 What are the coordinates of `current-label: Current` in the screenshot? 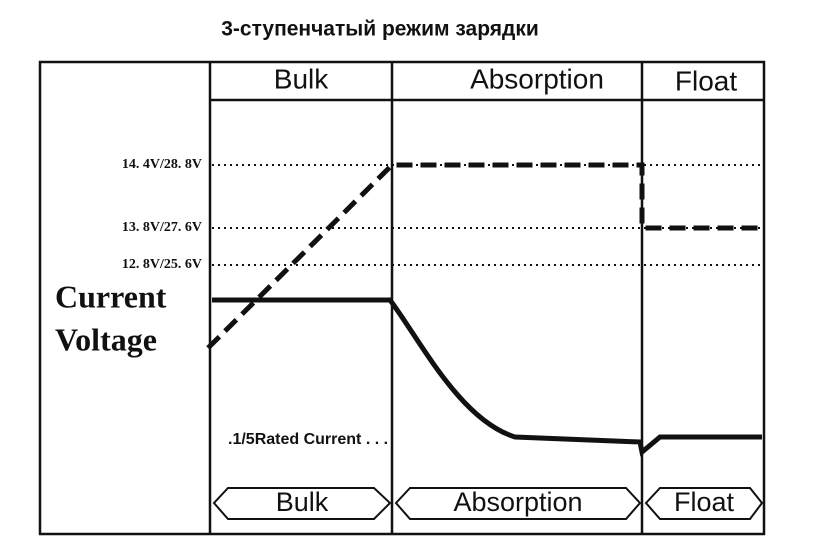 It's located at (111, 296).